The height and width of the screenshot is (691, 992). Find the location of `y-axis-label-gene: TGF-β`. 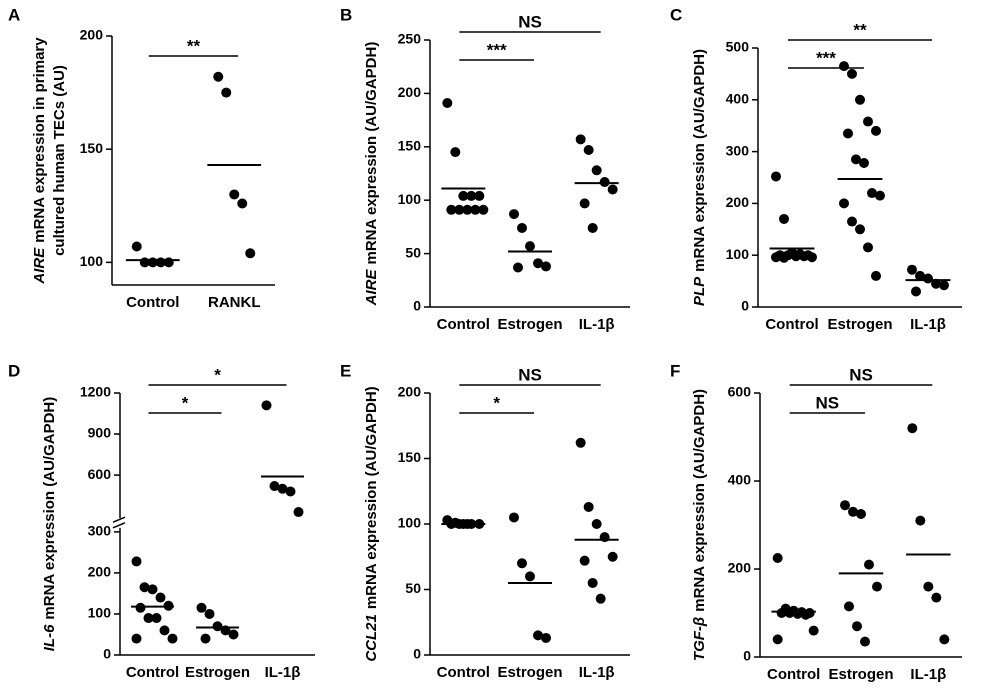

y-axis-label-gene: TGF-β is located at coordinates (699, 639).